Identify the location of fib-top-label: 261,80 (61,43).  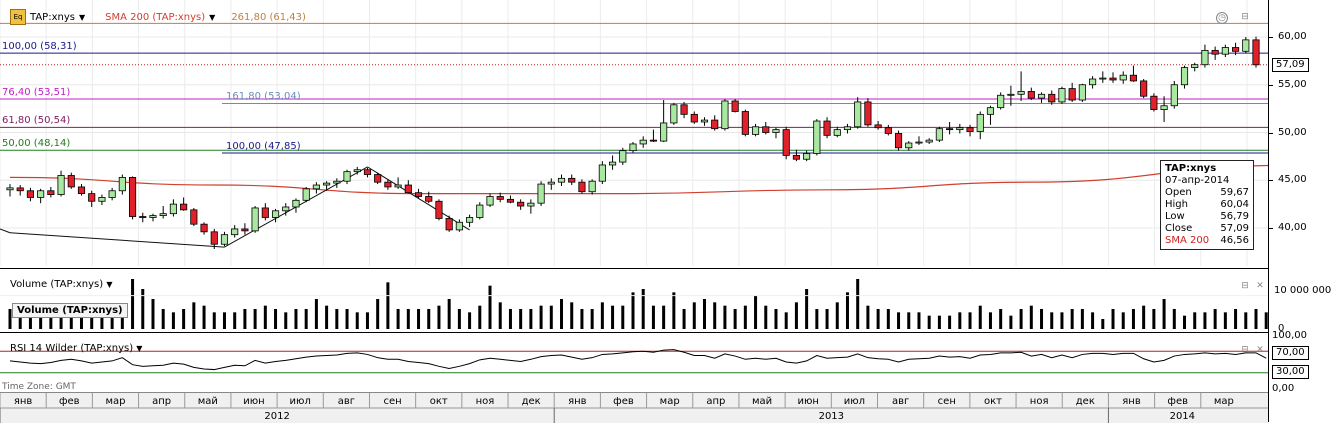
(268, 17).